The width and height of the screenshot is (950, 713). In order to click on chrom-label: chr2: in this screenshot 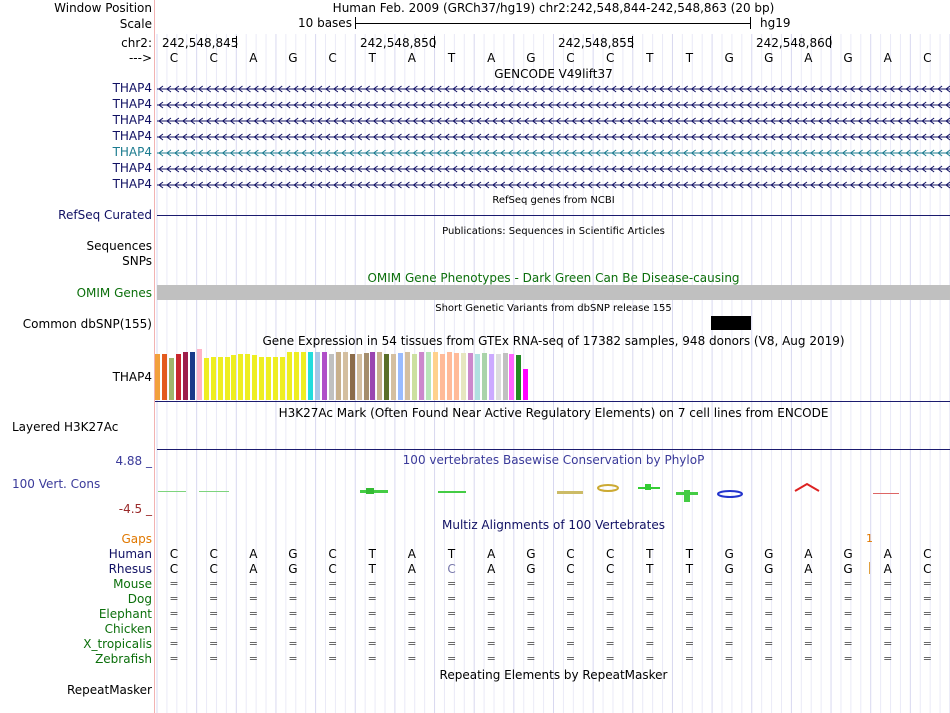, I will do `click(136, 43)`.